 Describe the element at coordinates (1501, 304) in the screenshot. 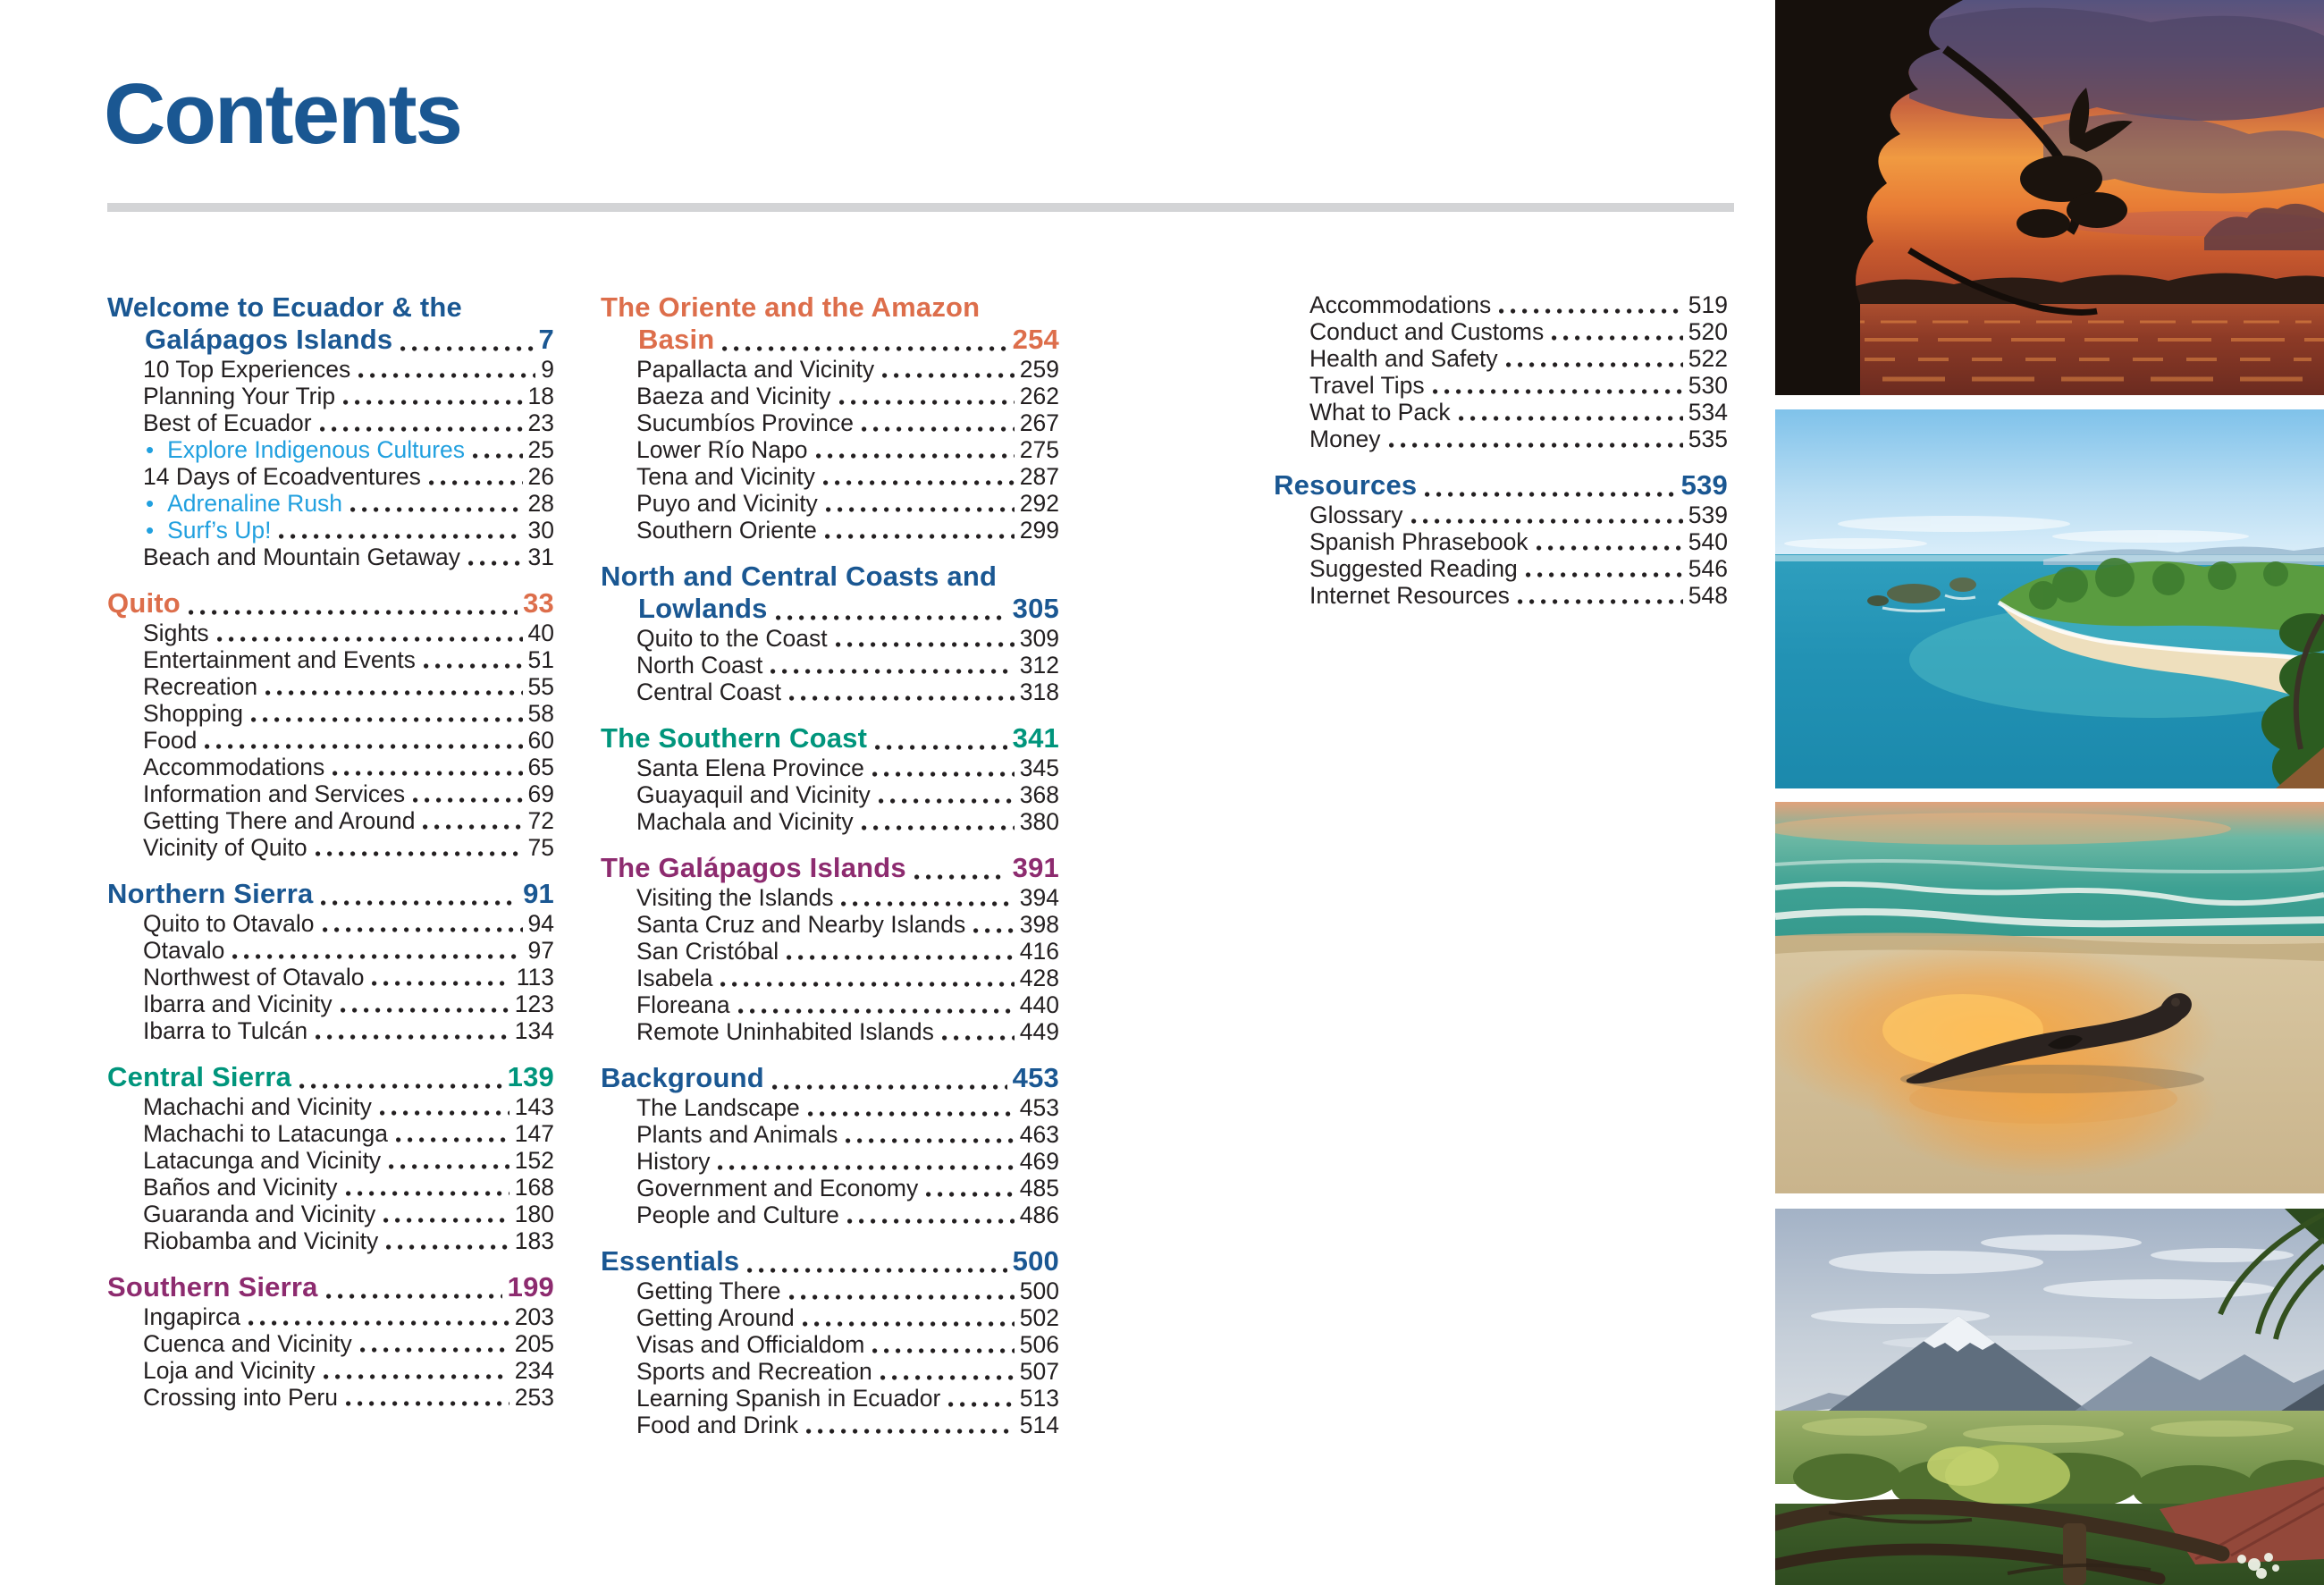

I see `toc-entry: Accommodations 519` at that location.